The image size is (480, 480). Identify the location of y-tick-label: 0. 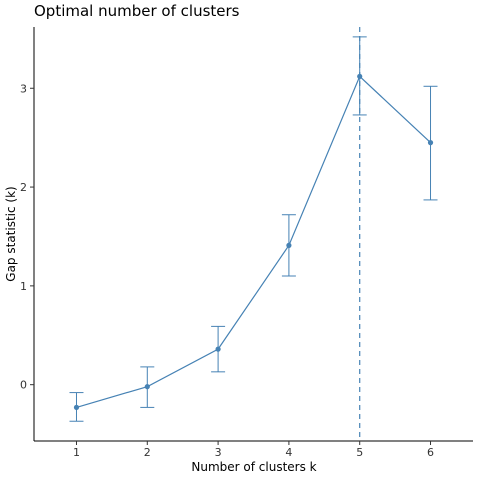
(23, 385).